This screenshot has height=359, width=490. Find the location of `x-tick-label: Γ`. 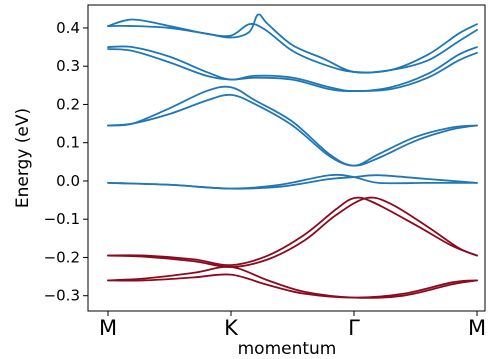

x-tick-label: Γ is located at coordinates (354, 328).